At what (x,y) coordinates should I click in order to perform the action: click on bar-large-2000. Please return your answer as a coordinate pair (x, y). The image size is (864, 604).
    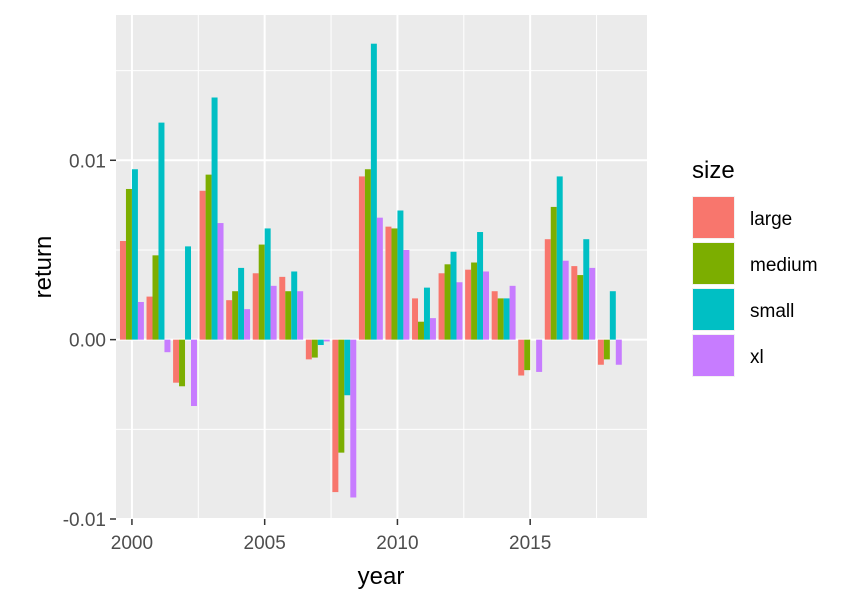
    Looking at the image, I should click on (122, 290).